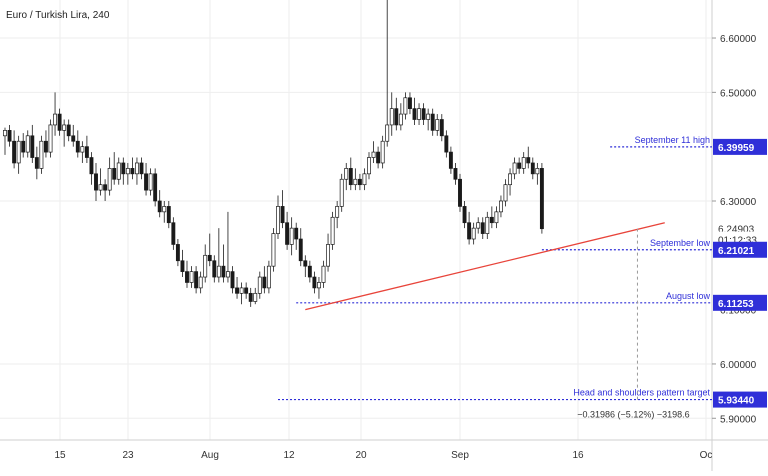  I want to click on level-label: August low, so click(688, 296).